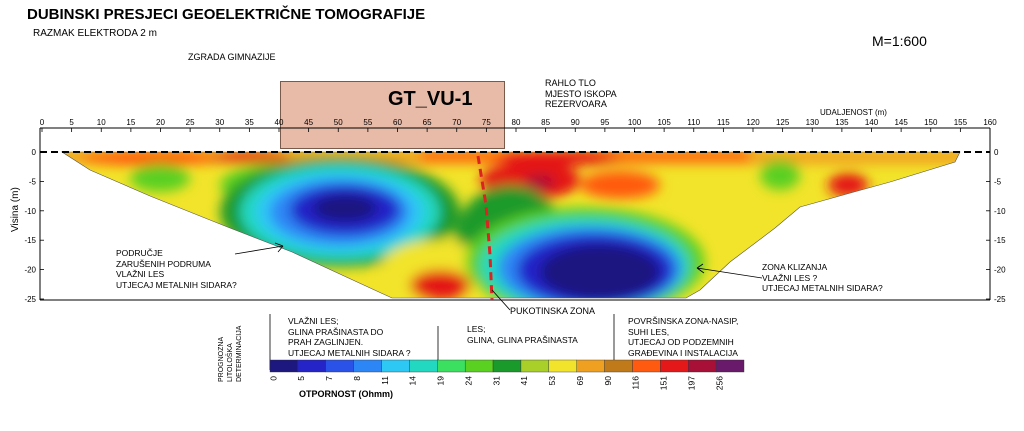  What do you see at coordinates (1000, 211) in the screenshot?
I see `y-tick-label-right: -10` at bounding box center [1000, 211].